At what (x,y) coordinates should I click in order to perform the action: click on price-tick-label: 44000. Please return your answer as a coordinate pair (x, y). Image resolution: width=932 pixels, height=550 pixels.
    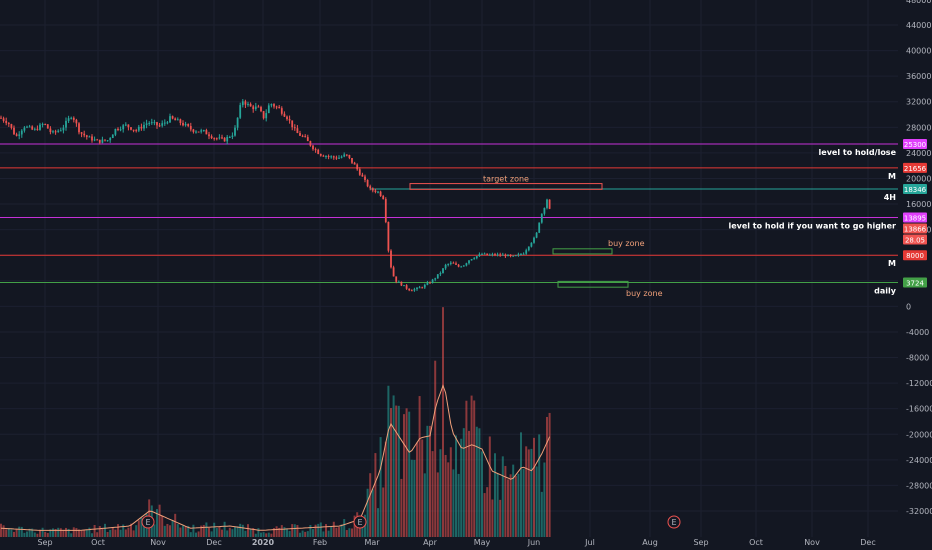
    Looking at the image, I should click on (918, 25).